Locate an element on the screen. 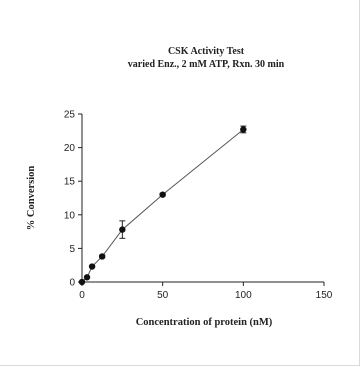 This screenshot has width=361, height=367. x-tick-label: 100 is located at coordinates (243, 295).